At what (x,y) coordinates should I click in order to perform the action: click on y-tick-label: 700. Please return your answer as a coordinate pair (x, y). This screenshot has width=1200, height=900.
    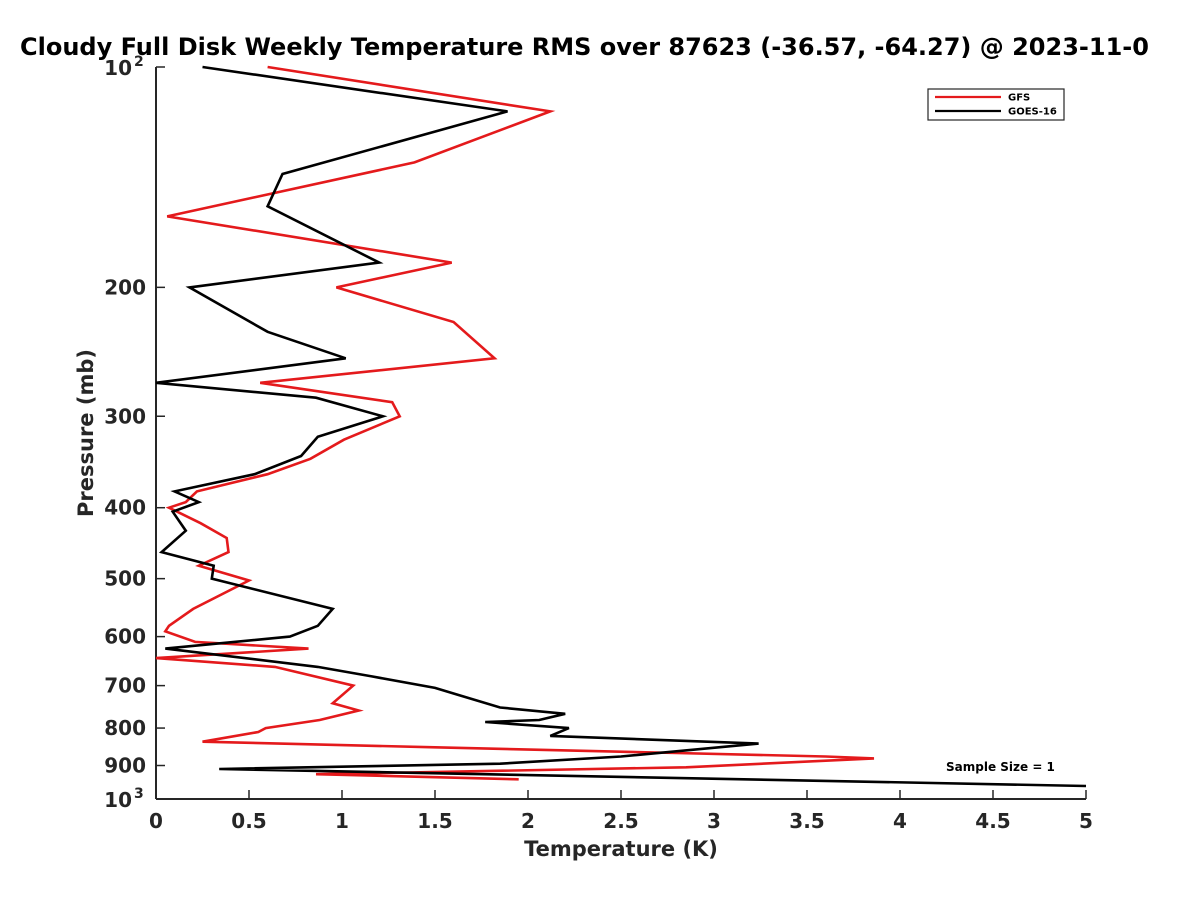
    Looking at the image, I should click on (125, 686).